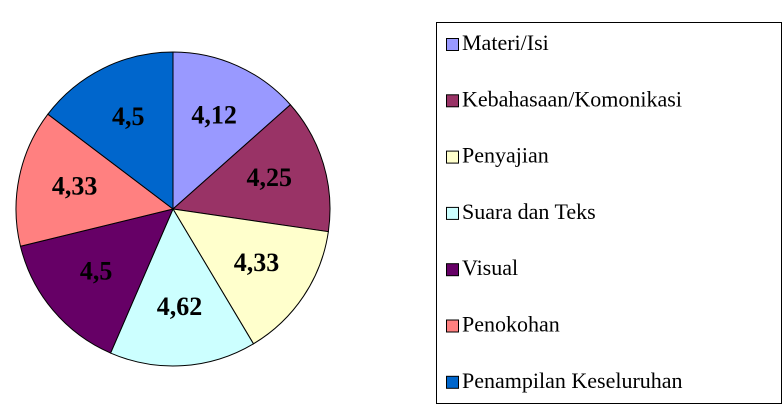 The width and height of the screenshot is (783, 405). What do you see at coordinates (180, 306) in the screenshot?
I see `data-label: 4,62` at bounding box center [180, 306].